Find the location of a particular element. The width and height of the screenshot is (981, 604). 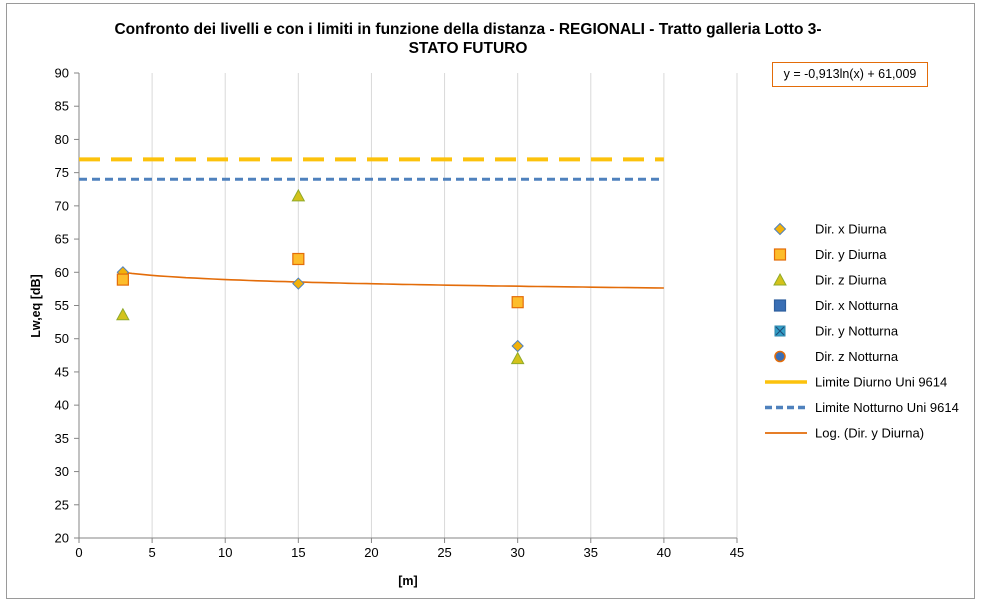

x-tick-label: 25 is located at coordinates (444, 552).